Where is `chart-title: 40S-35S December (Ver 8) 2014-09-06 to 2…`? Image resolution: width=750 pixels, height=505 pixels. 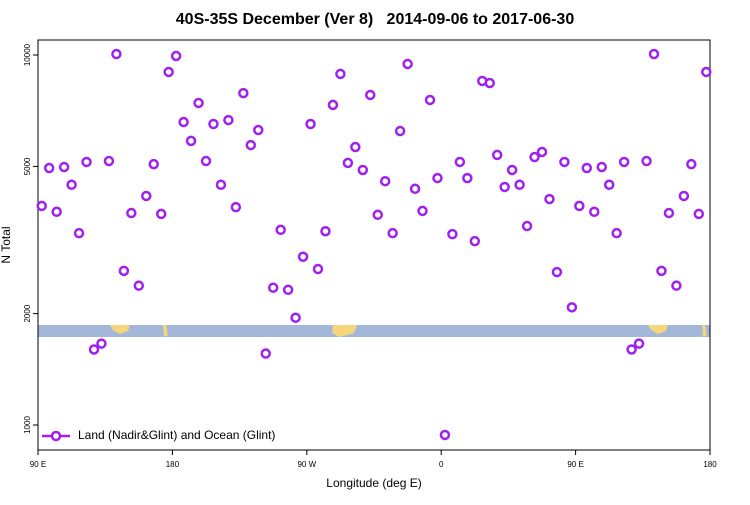
chart-title: 40S-35S December (Ver 8) 2014-09-06 to 2… is located at coordinates (375, 19).